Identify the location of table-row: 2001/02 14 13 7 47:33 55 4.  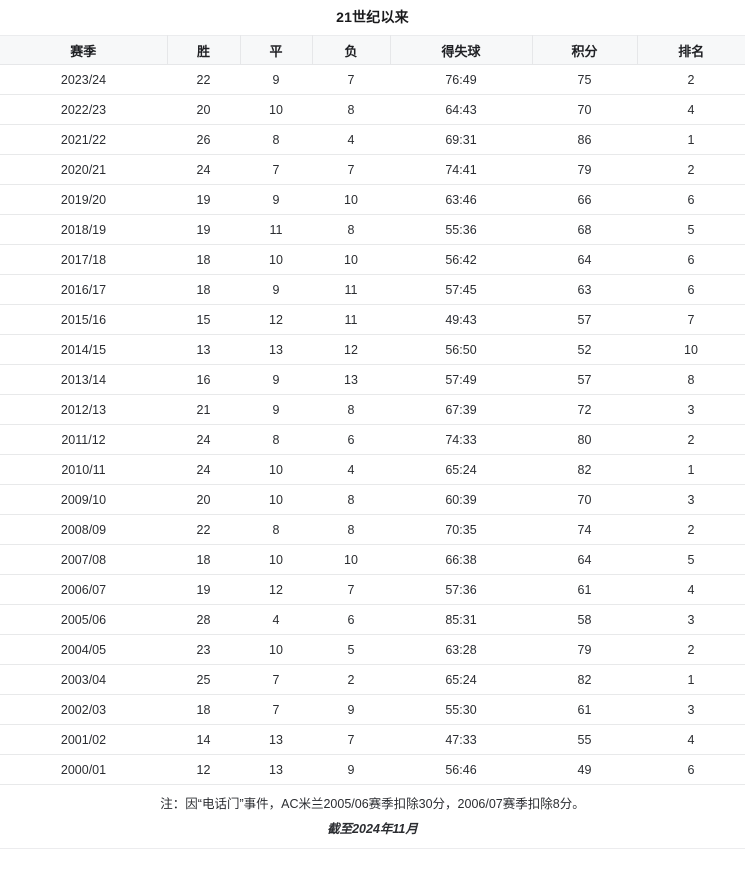
(372, 739).